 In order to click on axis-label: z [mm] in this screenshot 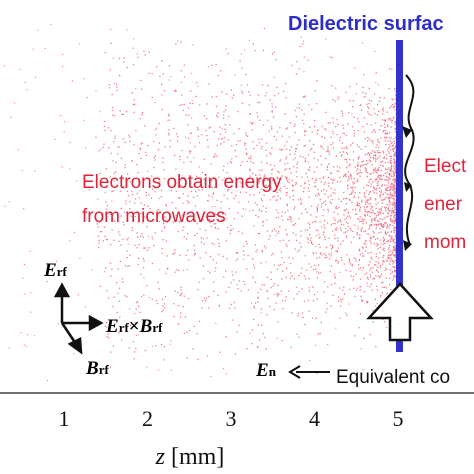, I will do `click(190, 457)`.